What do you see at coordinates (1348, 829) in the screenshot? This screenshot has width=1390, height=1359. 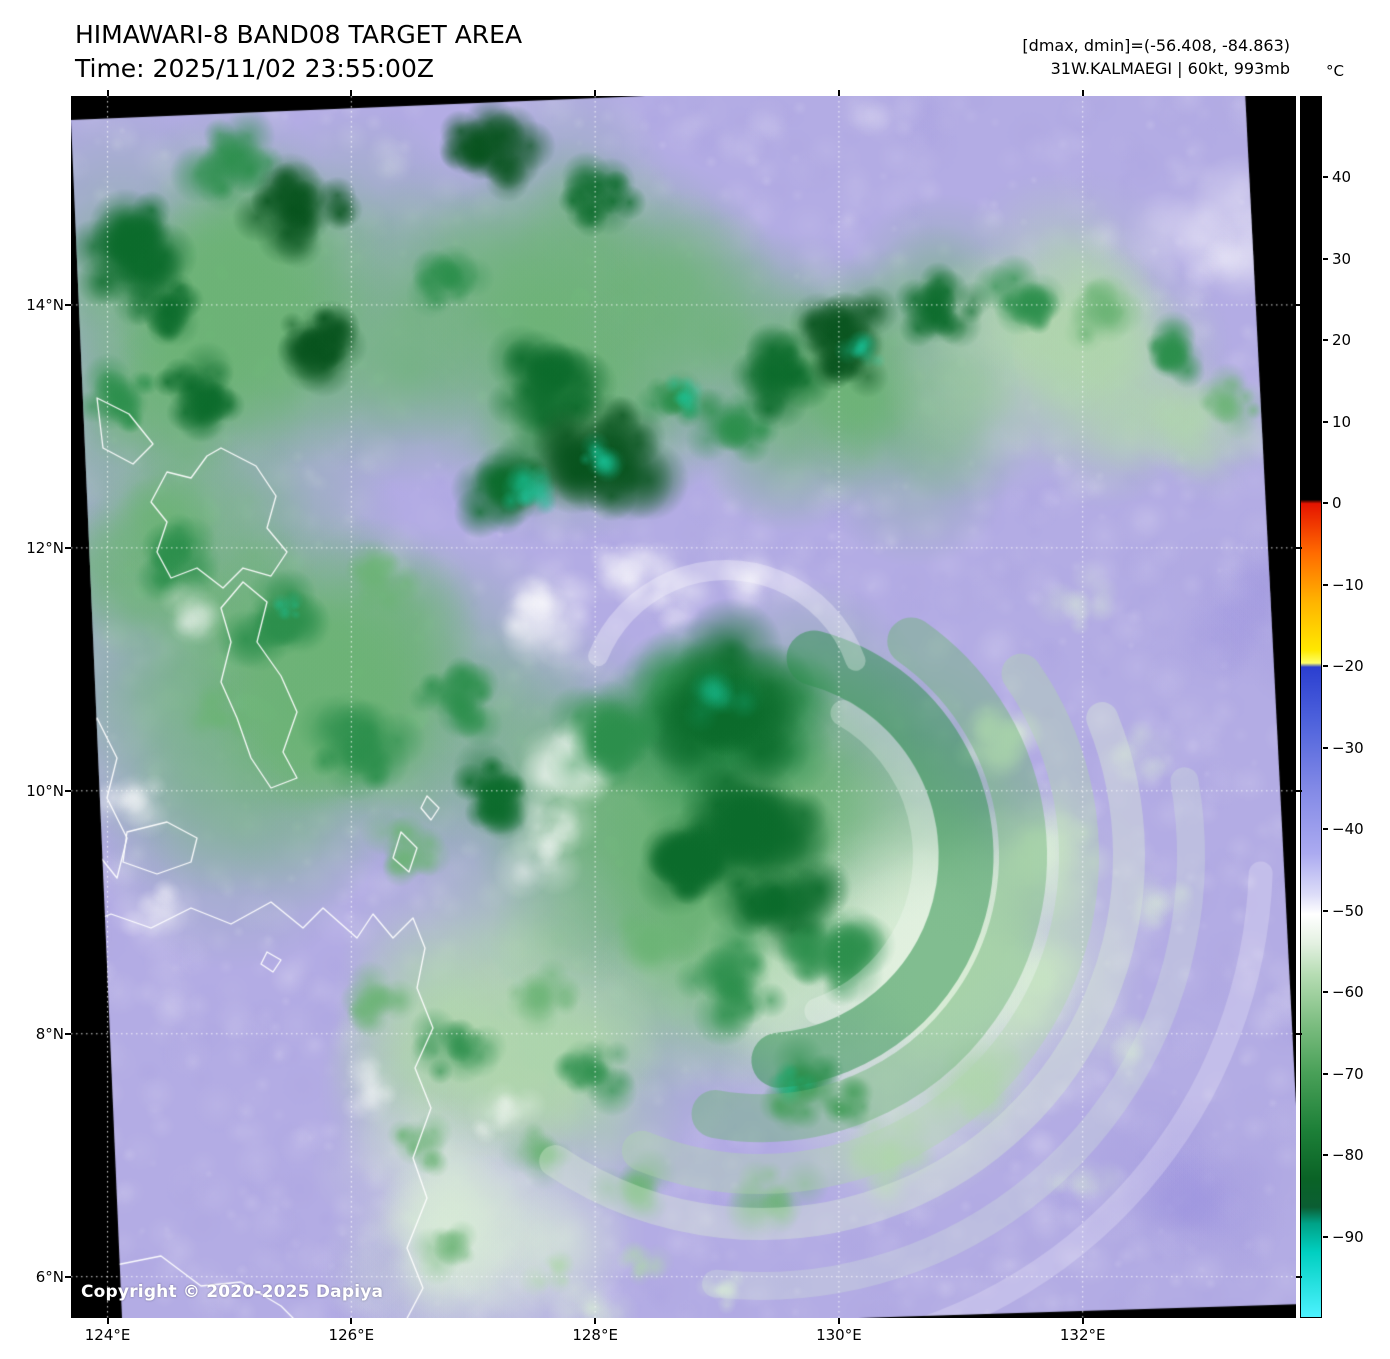 I see `colorbar-tick-label: −40` at bounding box center [1348, 829].